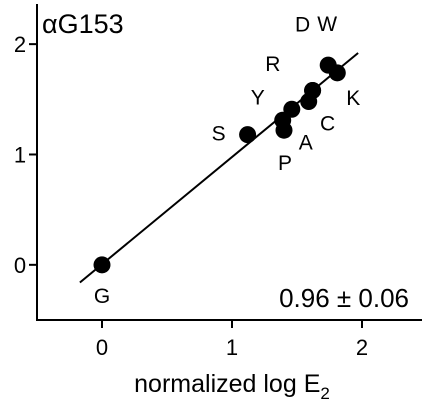 The height and width of the screenshot is (413, 427). Describe the element at coordinates (327, 123) in the screenshot. I see `point-label-c: C` at that location.